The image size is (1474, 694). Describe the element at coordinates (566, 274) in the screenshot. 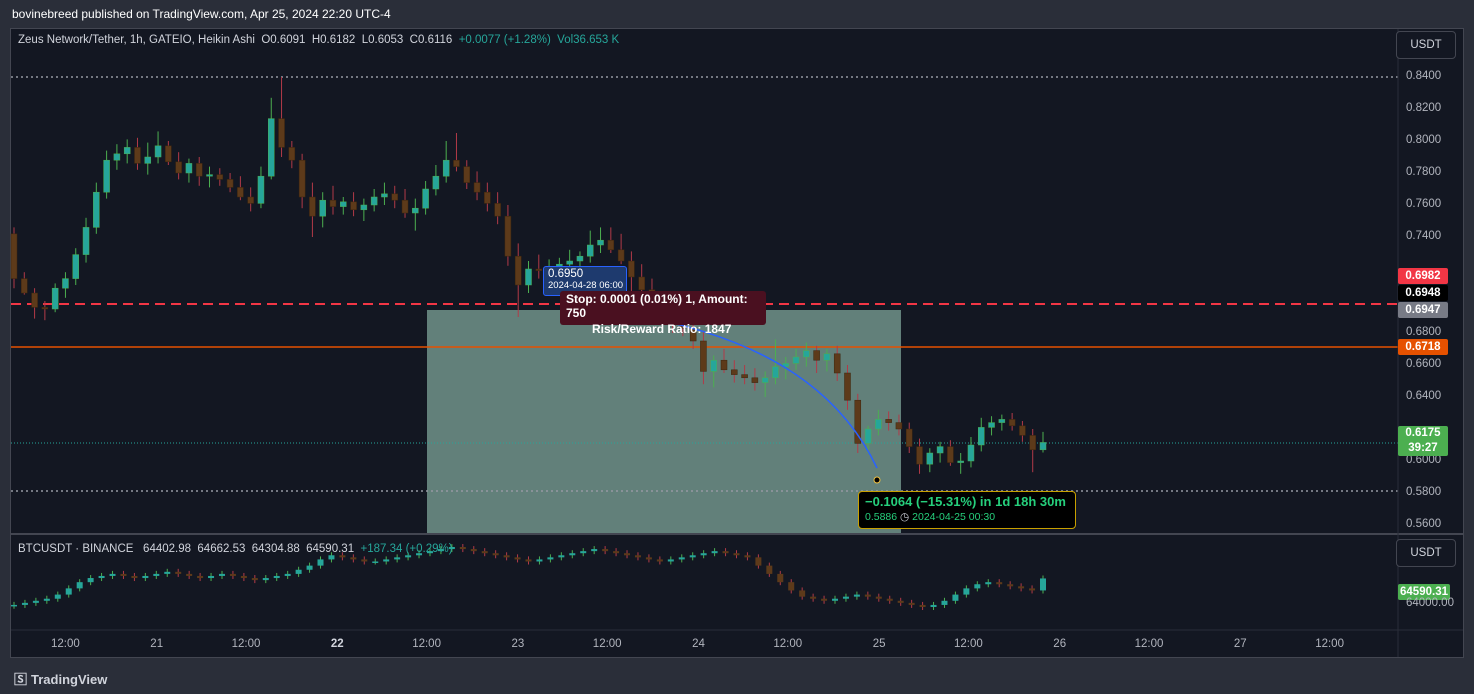

I see `entry-price: 0.6950` at that location.